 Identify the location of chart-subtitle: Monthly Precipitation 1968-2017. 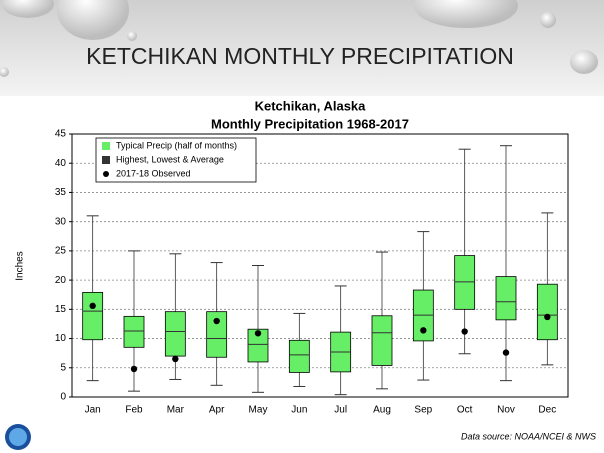
(310, 123).